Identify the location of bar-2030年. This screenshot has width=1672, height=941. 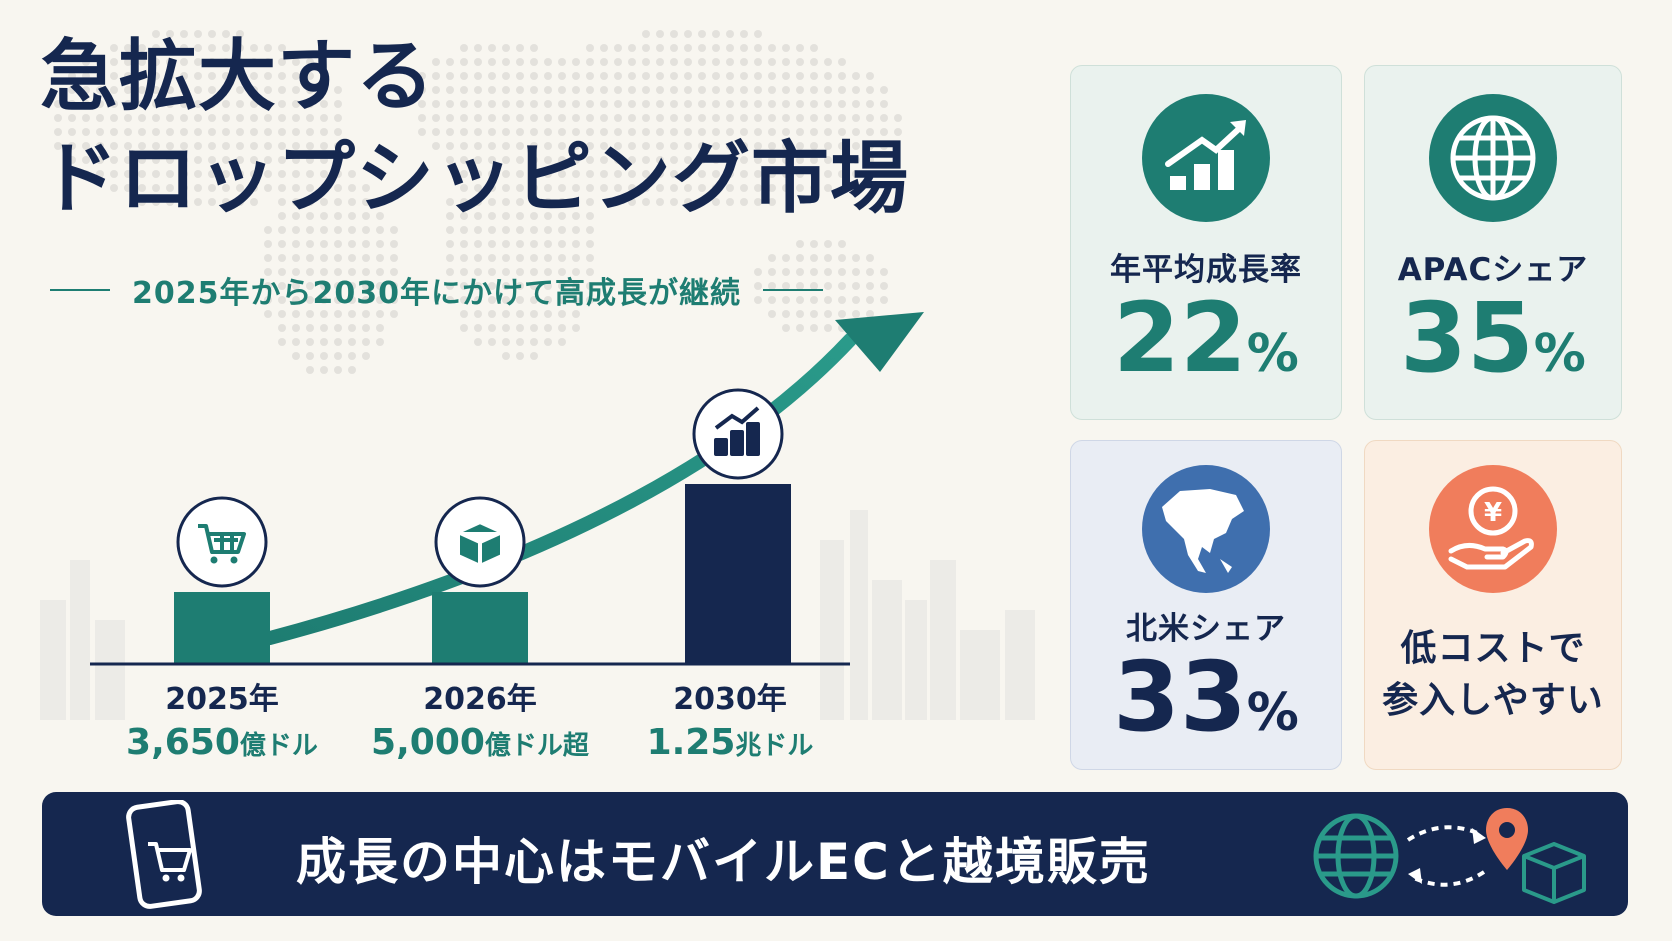
(738, 574).